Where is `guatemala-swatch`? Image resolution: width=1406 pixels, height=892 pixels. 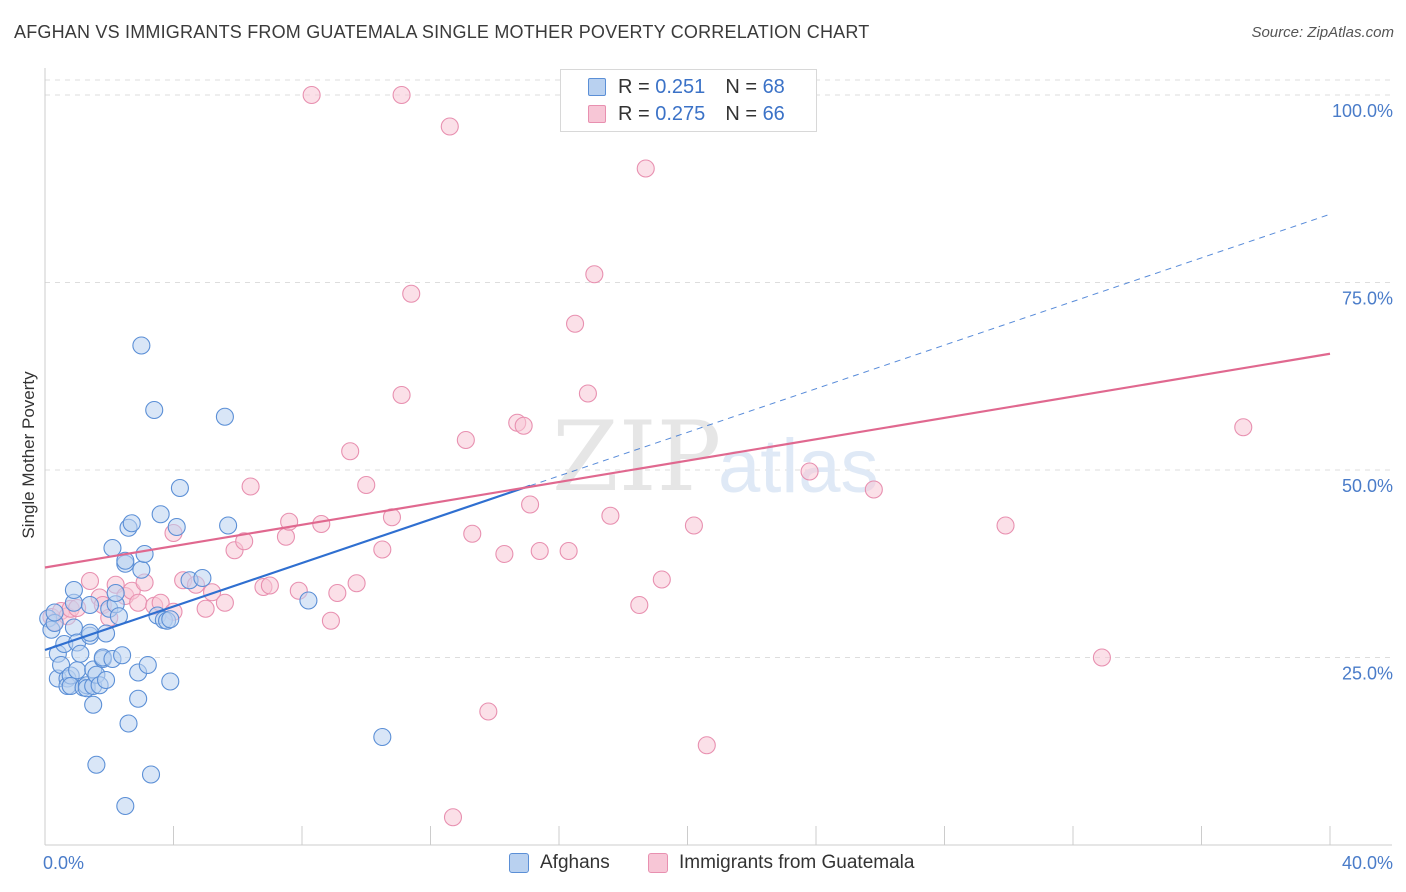
guatemala-swatch is located at coordinates (597, 114).